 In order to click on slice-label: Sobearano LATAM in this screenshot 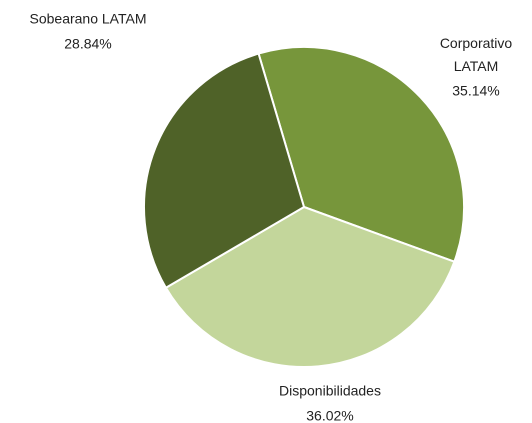, I will do `click(88, 19)`.